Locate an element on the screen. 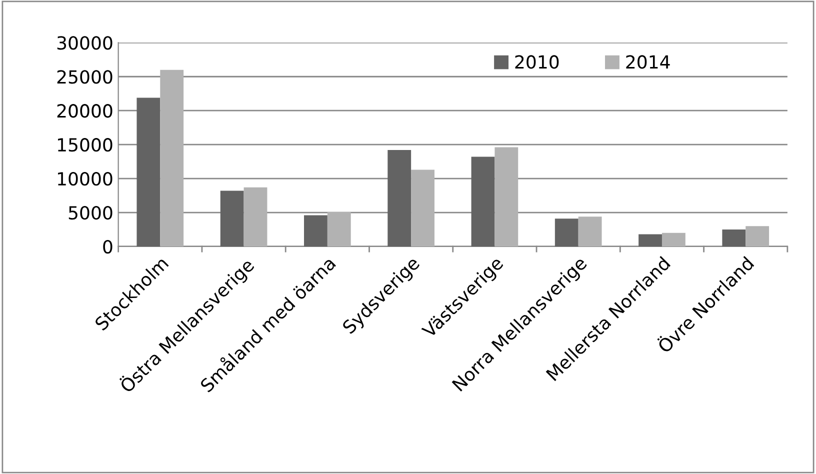 The width and height of the screenshot is (816, 474). y-tick-label: 5000 is located at coordinates (90, 213).